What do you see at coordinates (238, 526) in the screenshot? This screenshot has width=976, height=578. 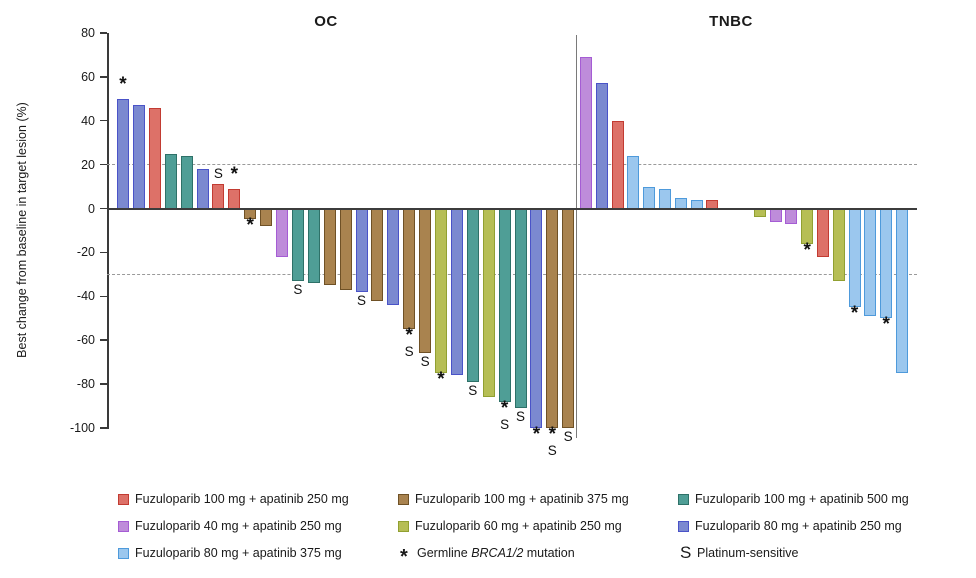 I see `legend-label: Fuzuloparib 40 mg + apatinib 250 mg` at bounding box center [238, 526].